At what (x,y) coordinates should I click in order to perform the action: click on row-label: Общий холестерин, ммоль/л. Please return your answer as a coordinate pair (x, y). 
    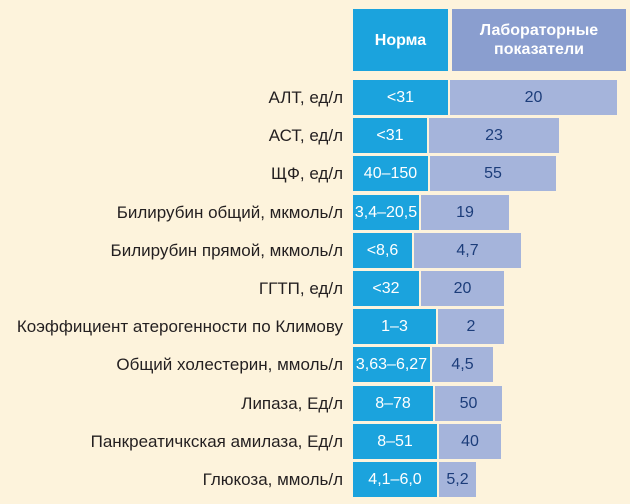
    Looking at the image, I should click on (229, 364).